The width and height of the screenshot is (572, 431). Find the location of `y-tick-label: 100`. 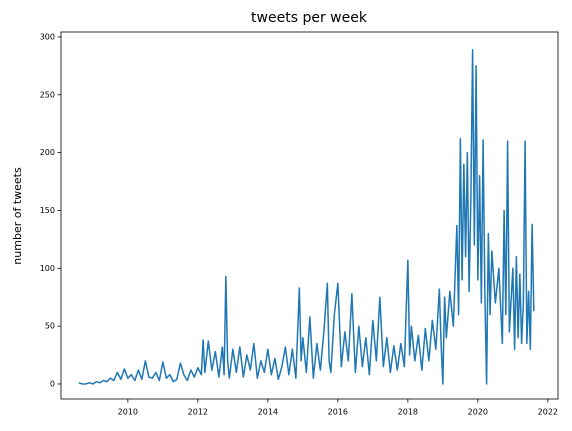

y-tick-label: 100 is located at coordinates (47, 268).